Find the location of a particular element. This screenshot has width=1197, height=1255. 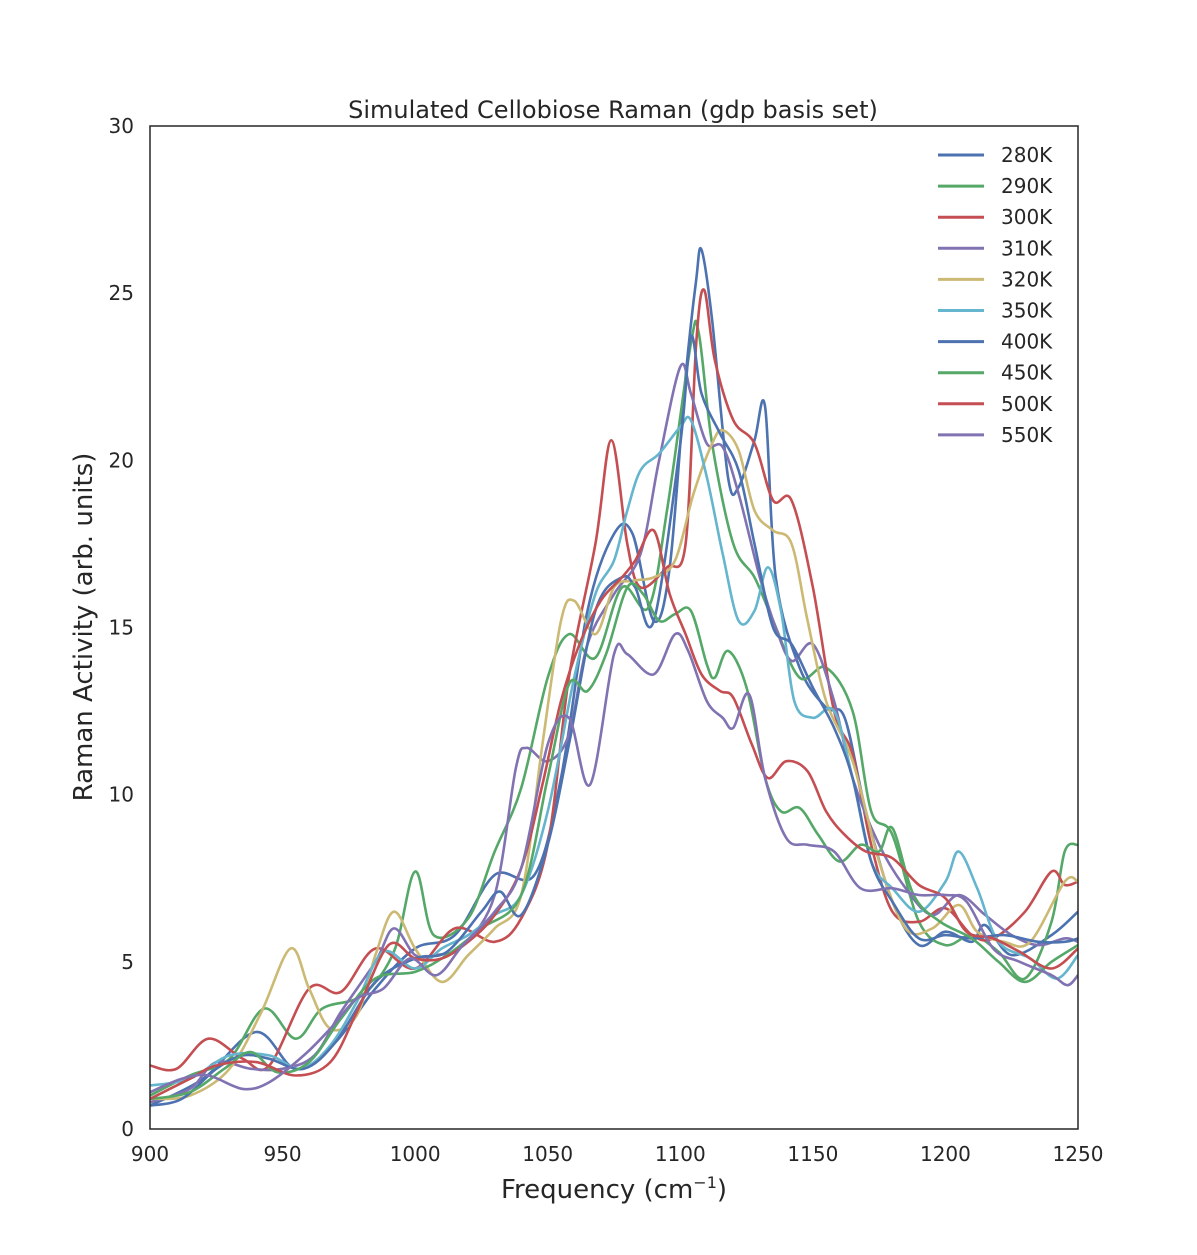

x-tick-label: 950 is located at coordinates (282, 1154).